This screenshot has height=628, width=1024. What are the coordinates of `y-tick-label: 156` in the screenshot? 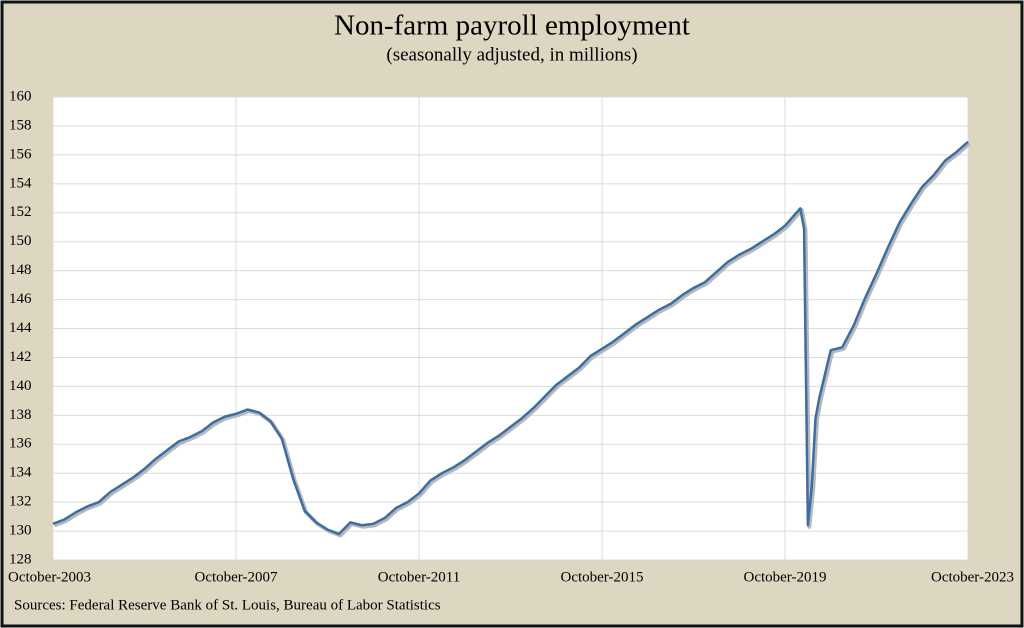 It's located at (20, 154).